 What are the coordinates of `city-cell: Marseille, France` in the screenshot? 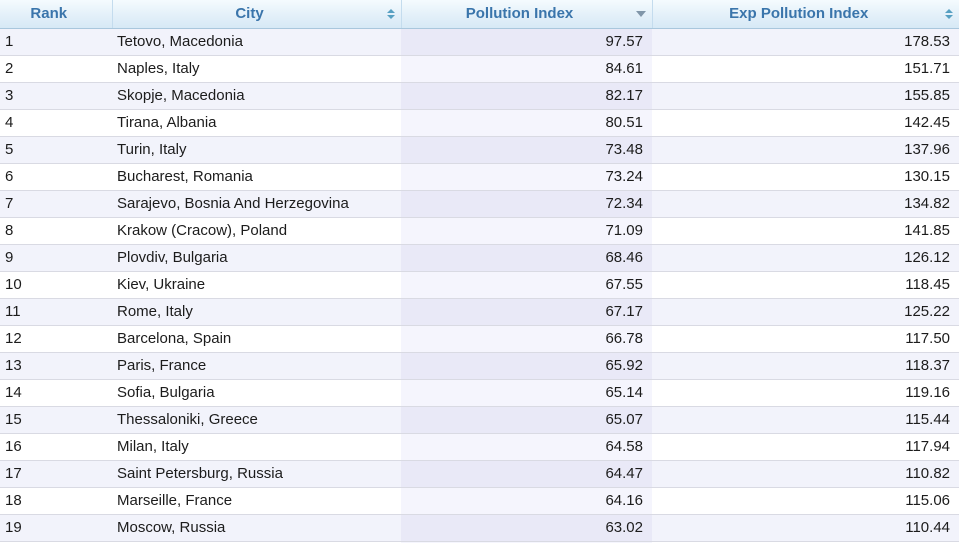 It's located at (256, 501).